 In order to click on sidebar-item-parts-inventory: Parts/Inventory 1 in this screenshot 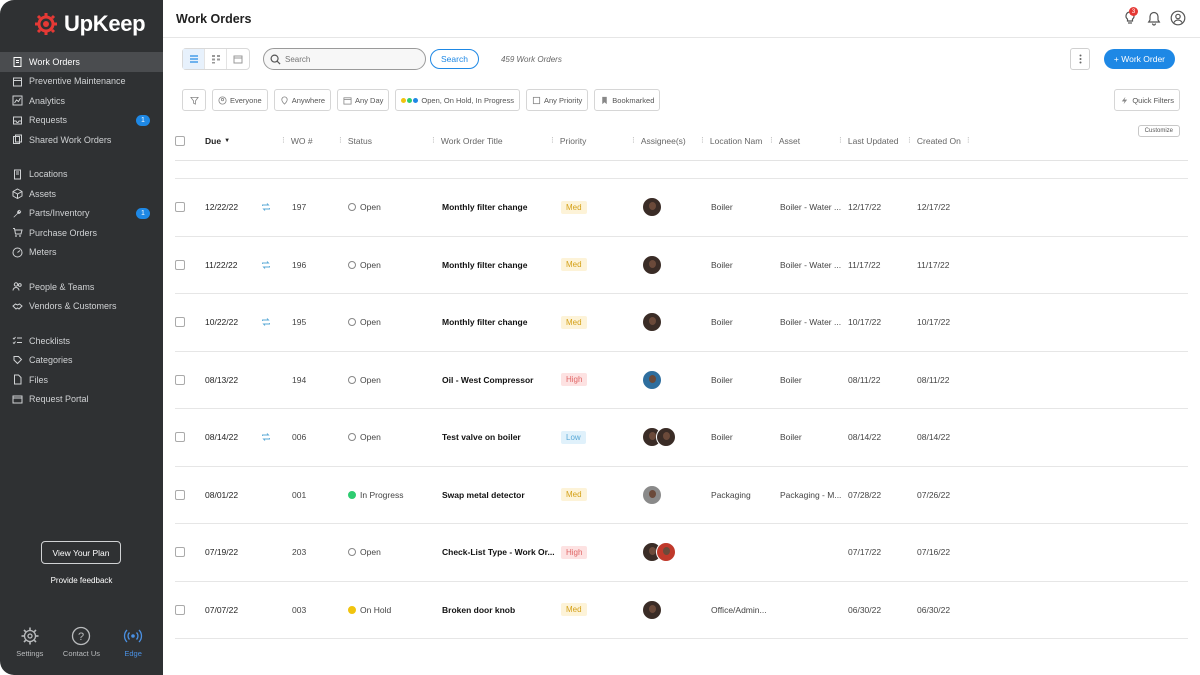, I will do `click(81, 214)`.